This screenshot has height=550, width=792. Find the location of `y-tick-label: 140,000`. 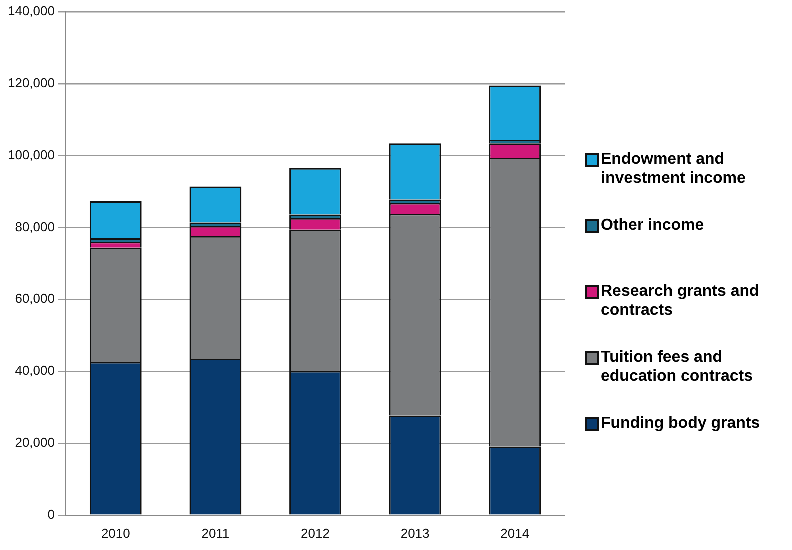

y-tick-label: 140,000 is located at coordinates (31, 11).